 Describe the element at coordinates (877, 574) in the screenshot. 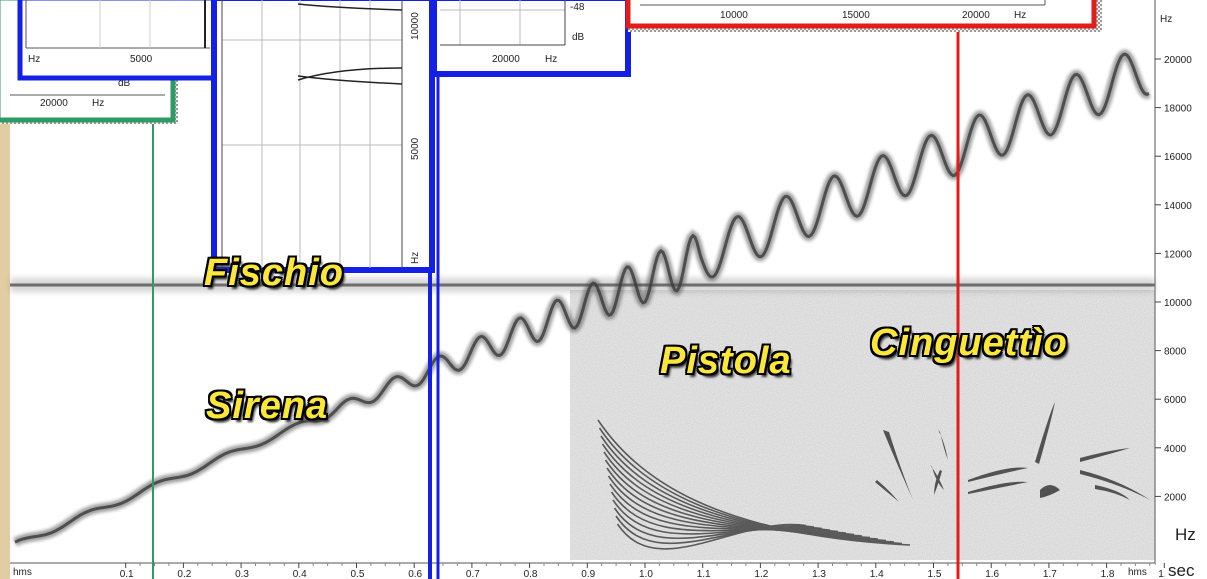

I see `time-tick-label: 1.4` at that location.